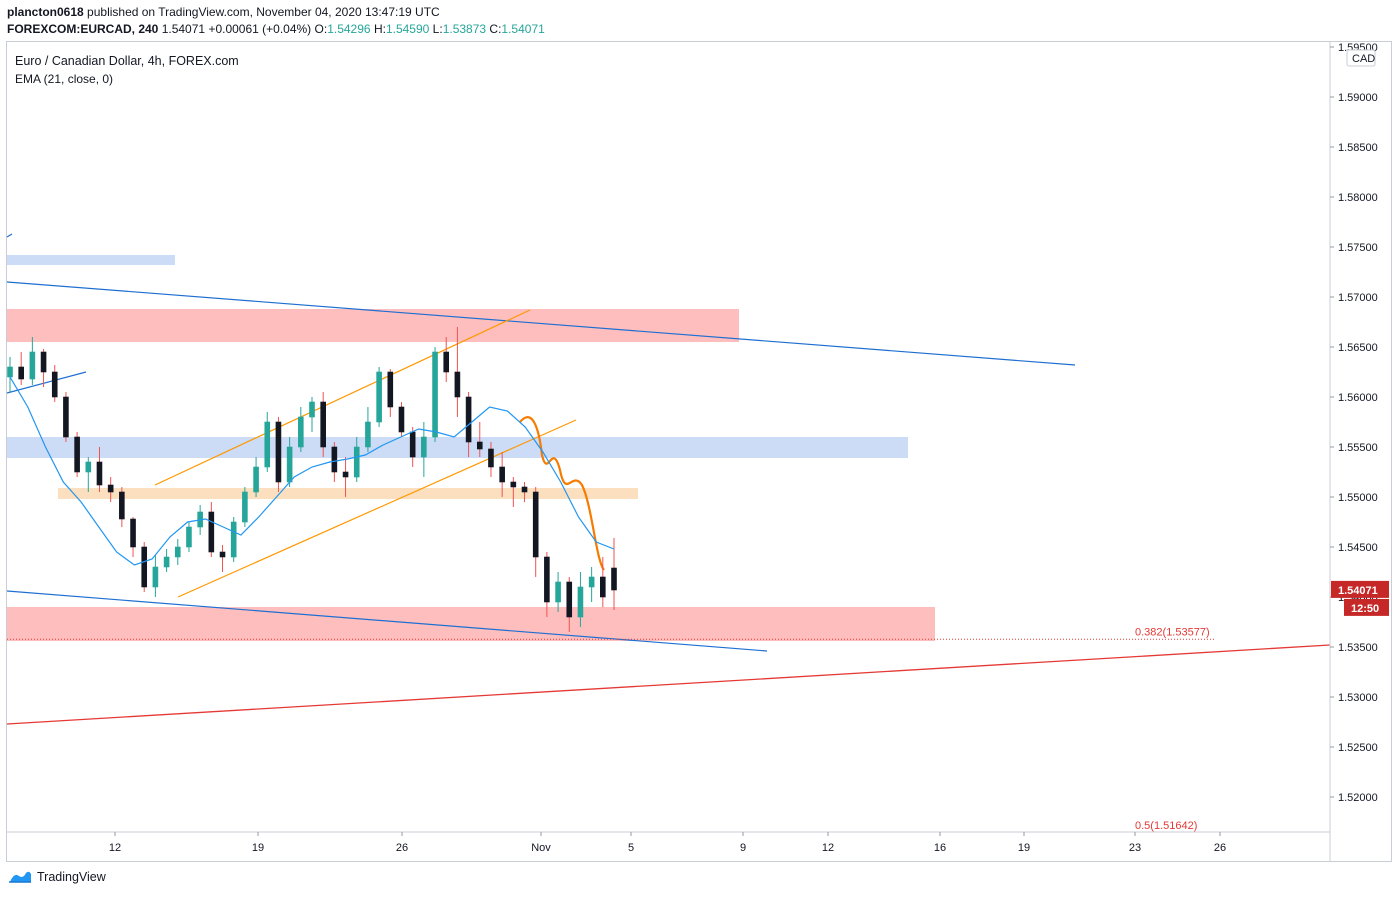  Describe the element at coordinates (407, 29) in the screenshot. I see `high-value: 1.54590` at that location.